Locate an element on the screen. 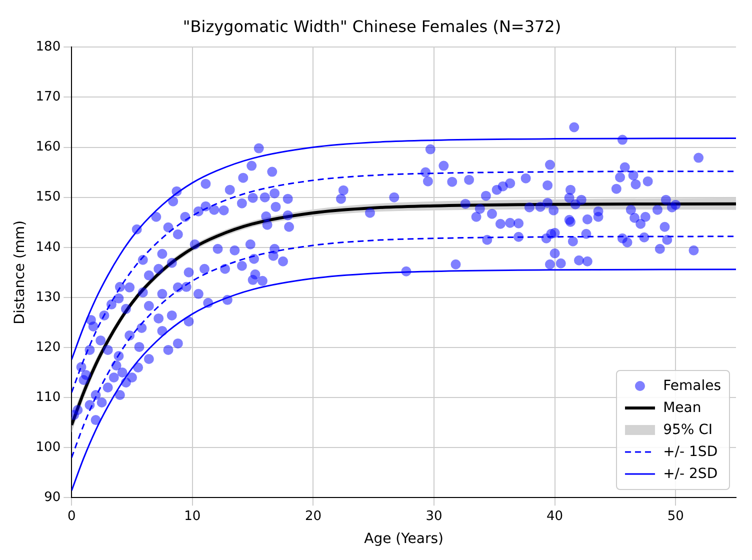 The image size is (752, 560). x-tick-label: 0 is located at coordinates (71, 516).